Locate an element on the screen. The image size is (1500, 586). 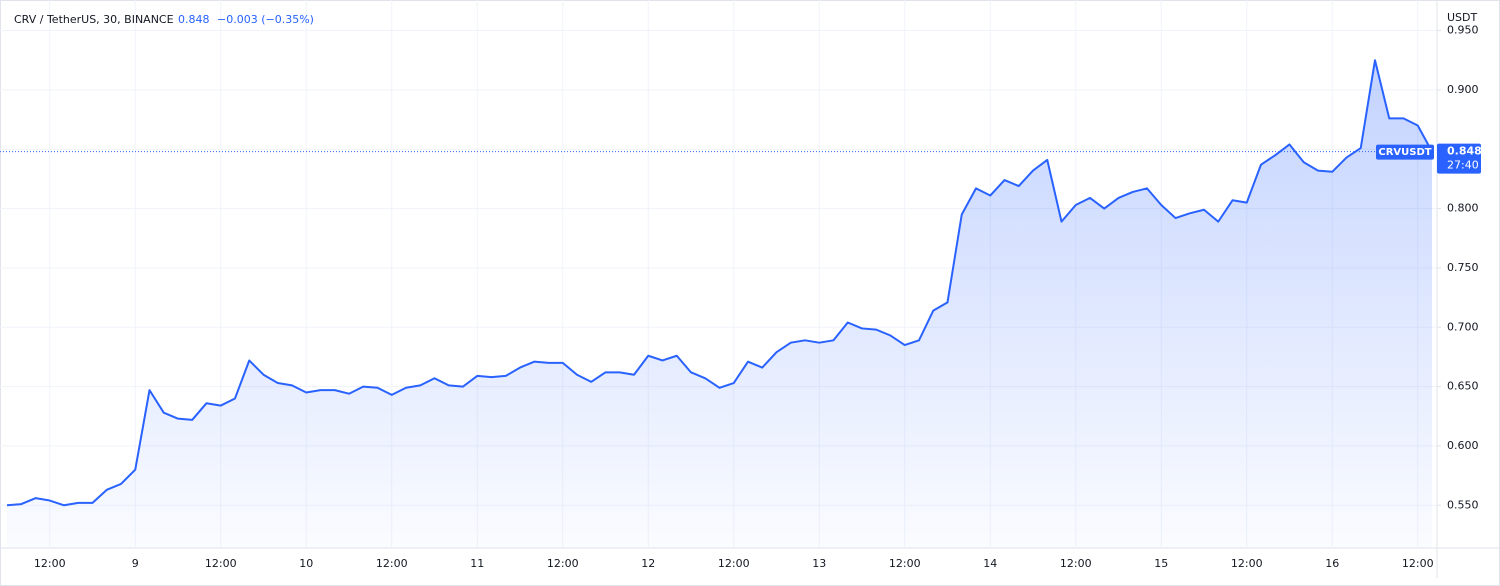
symbol-tag-label: CRVUSDT is located at coordinates (1404, 152).